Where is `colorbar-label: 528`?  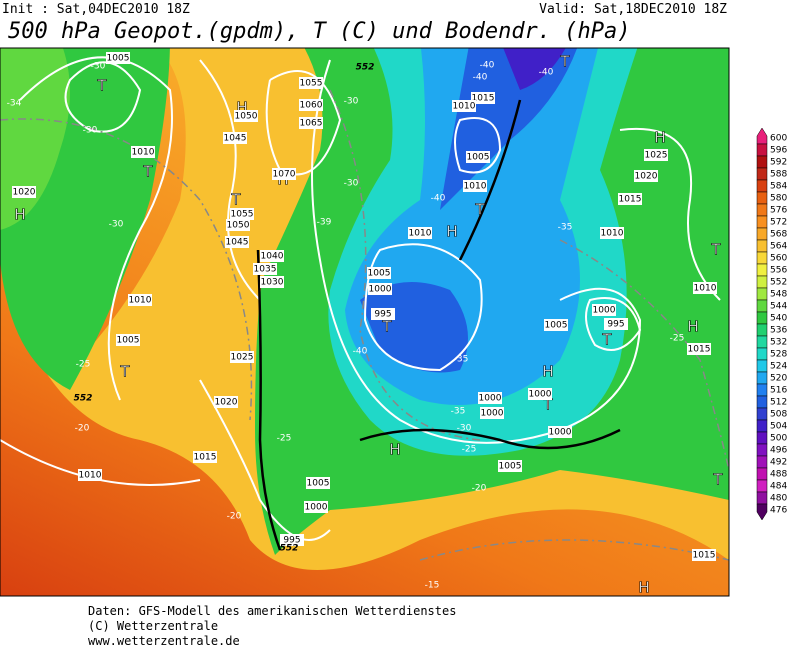 colorbar-label: 528 is located at coordinates (778, 355).